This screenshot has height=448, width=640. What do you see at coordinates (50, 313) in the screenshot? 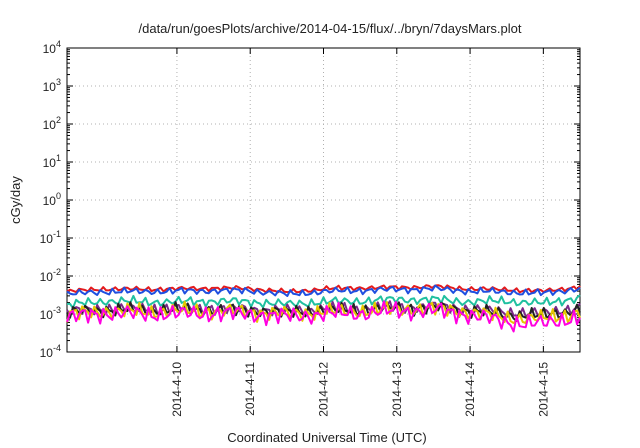
I see `y-tick-label: 10⁻³` at bounding box center [50, 313].